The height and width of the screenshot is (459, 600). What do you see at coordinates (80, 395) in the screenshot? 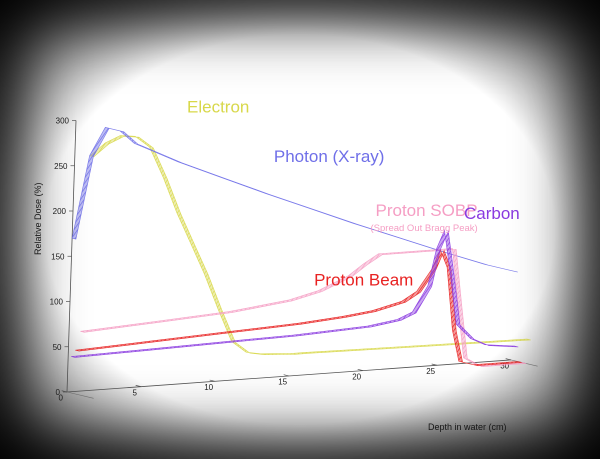
I see `depth-edge-line` at bounding box center [80, 395].